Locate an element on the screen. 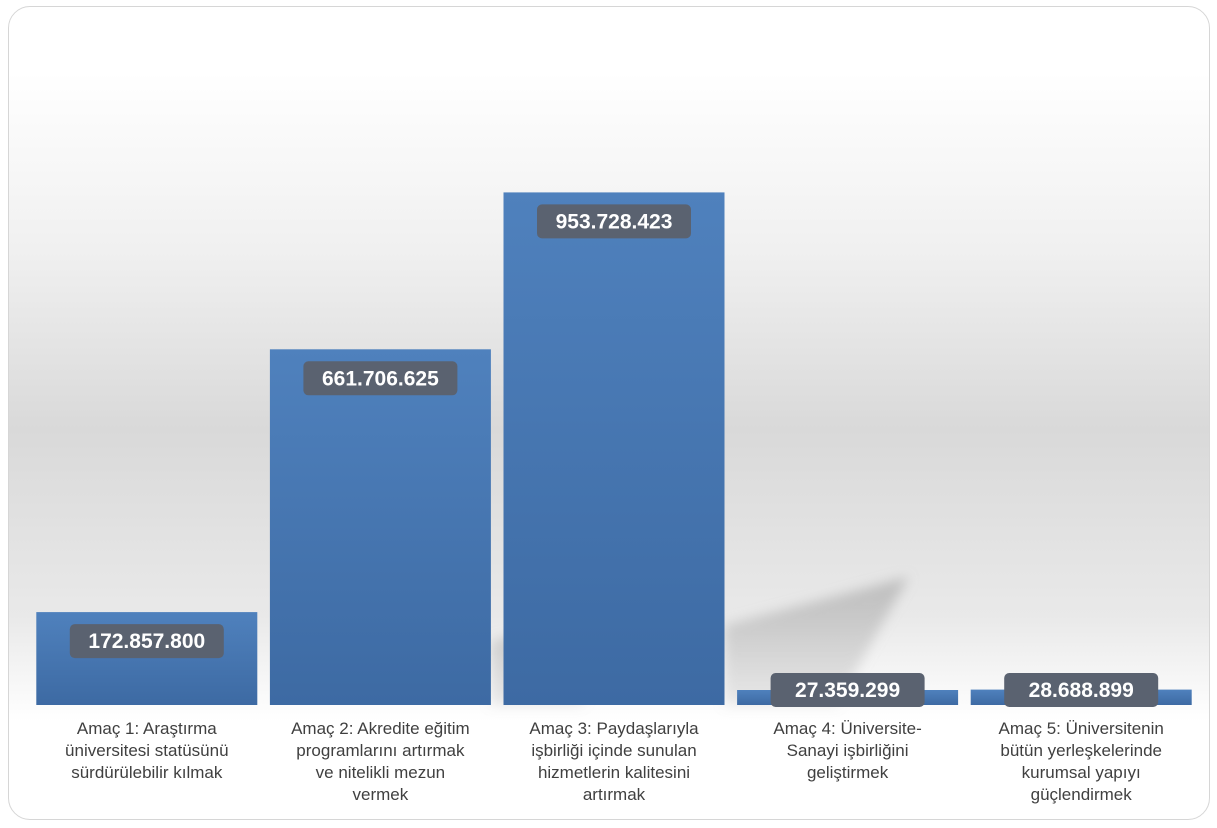 This screenshot has height=828, width=1217. data-label-2: 661.706.625 is located at coordinates (380, 378).